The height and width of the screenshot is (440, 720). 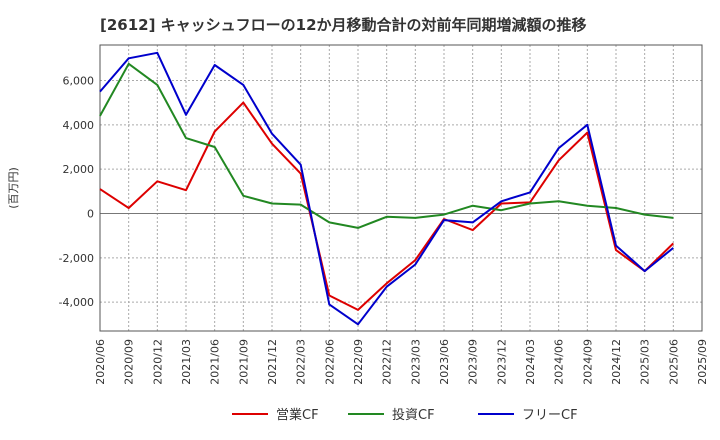 I want to click on legend-label: フリーCF, so click(x=550, y=415).